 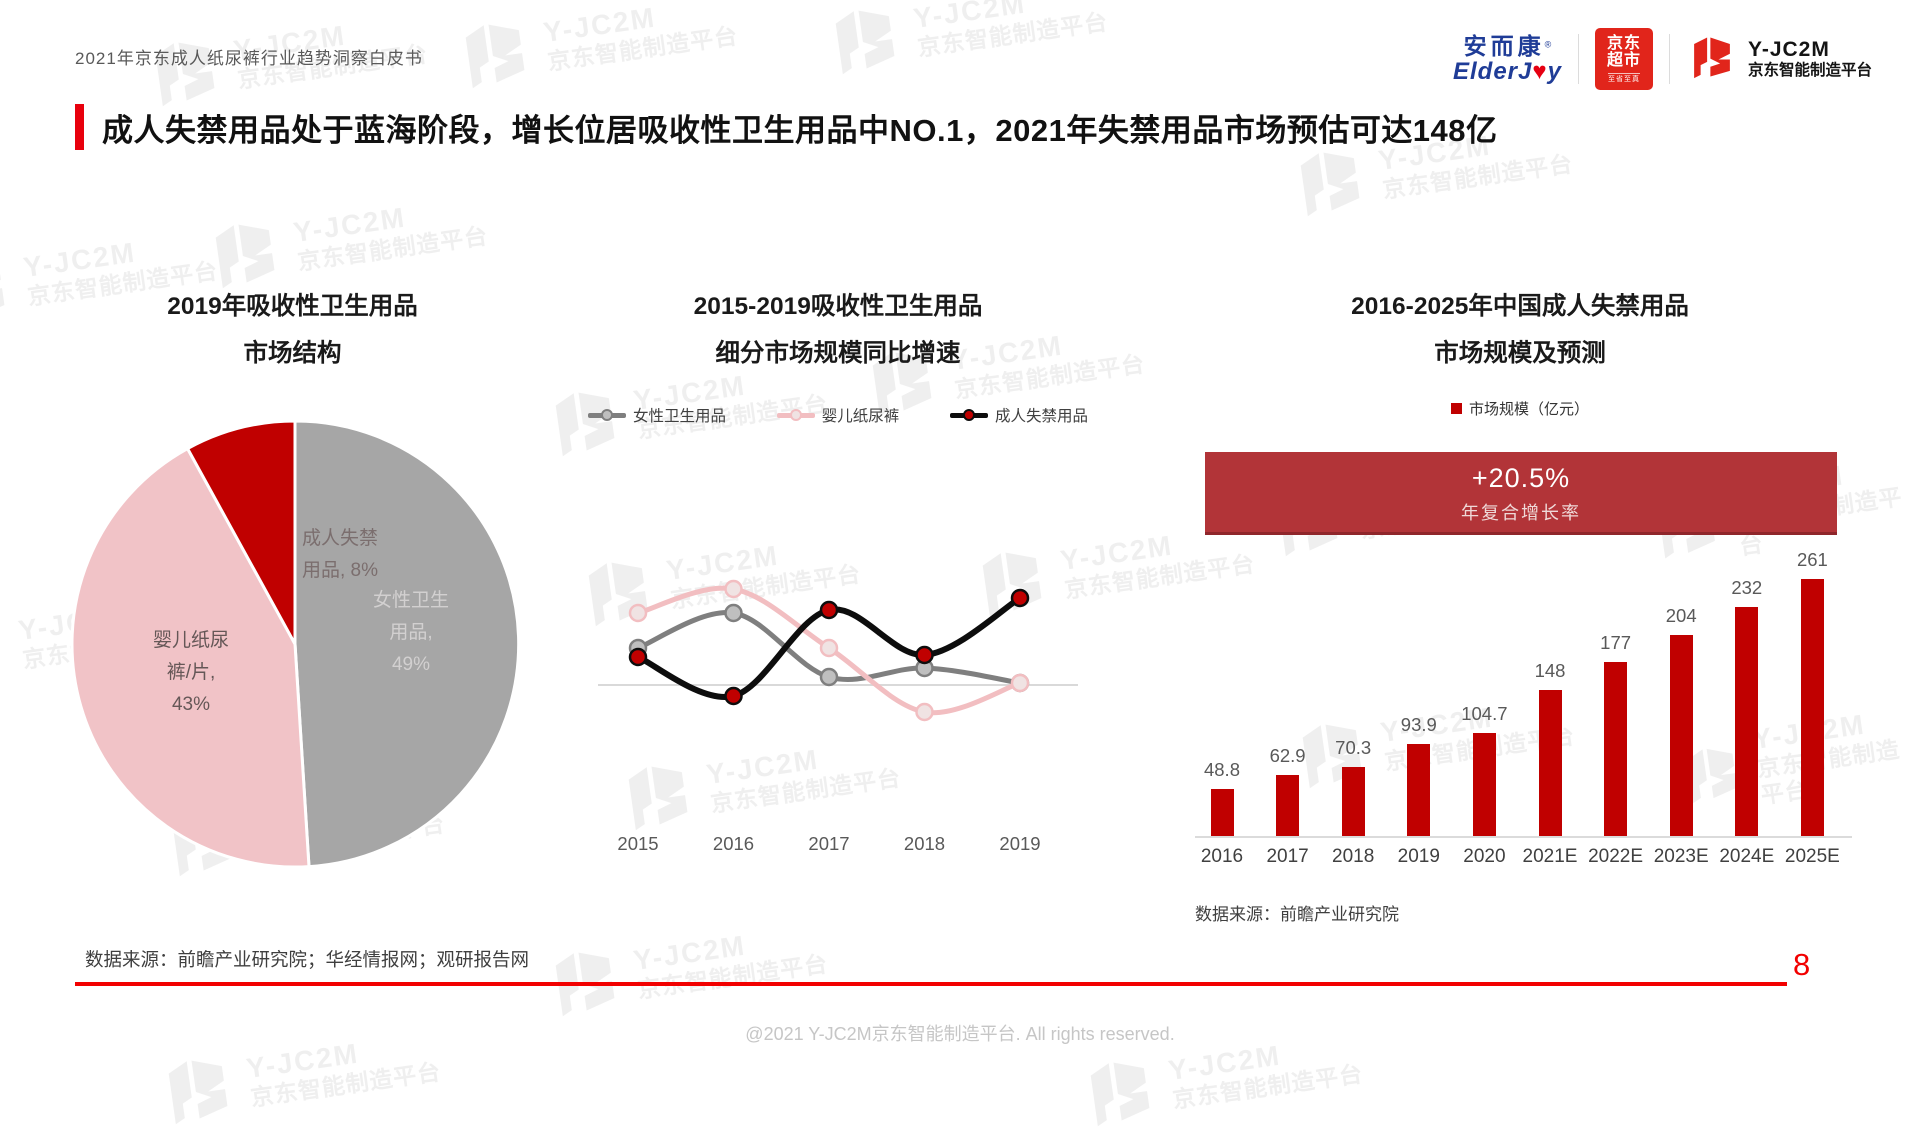 What do you see at coordinates (931, 984) in the screenshot?
I see `footer-divider-line` at bounding box center [931, 984].